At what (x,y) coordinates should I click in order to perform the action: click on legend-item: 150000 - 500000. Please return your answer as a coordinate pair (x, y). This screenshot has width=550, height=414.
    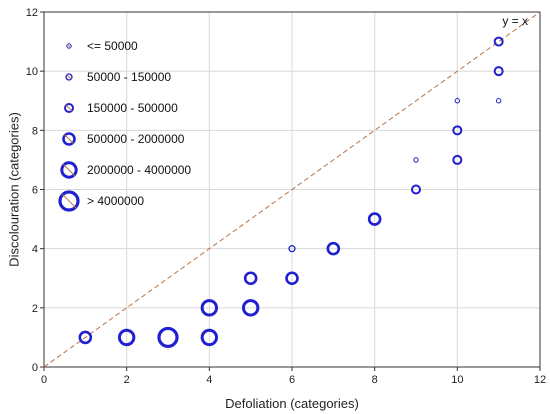
    Looking at the image, I should click on (121, 108).